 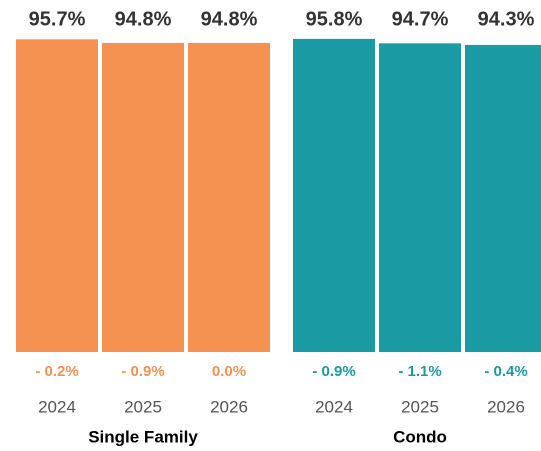 What do you see at coordinates (419, 371) in the screenshot?
I see `change-label: - 1.1%` at bounding box center [419, 371].